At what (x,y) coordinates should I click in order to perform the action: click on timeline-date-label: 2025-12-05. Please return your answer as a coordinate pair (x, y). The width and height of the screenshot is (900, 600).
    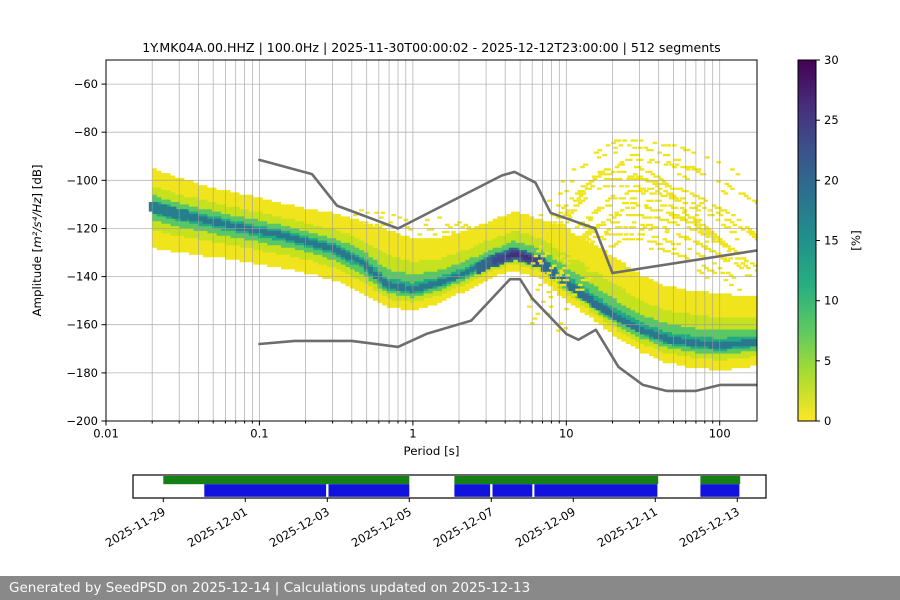
    Looking at the image, I should click on (381, 527).